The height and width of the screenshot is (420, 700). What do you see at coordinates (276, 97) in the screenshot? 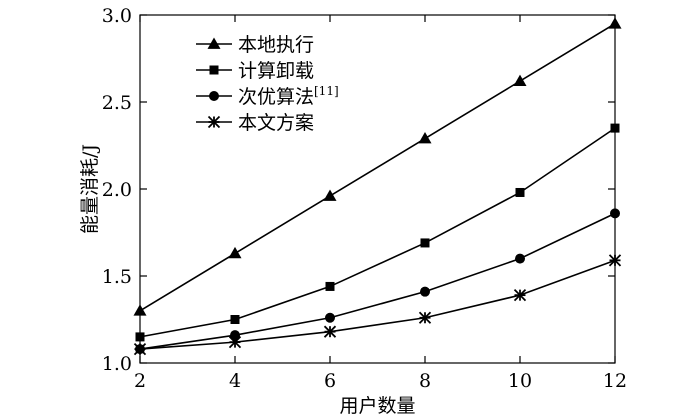
I see `legend-label: 次优算法` at bounding box center [276, 97].